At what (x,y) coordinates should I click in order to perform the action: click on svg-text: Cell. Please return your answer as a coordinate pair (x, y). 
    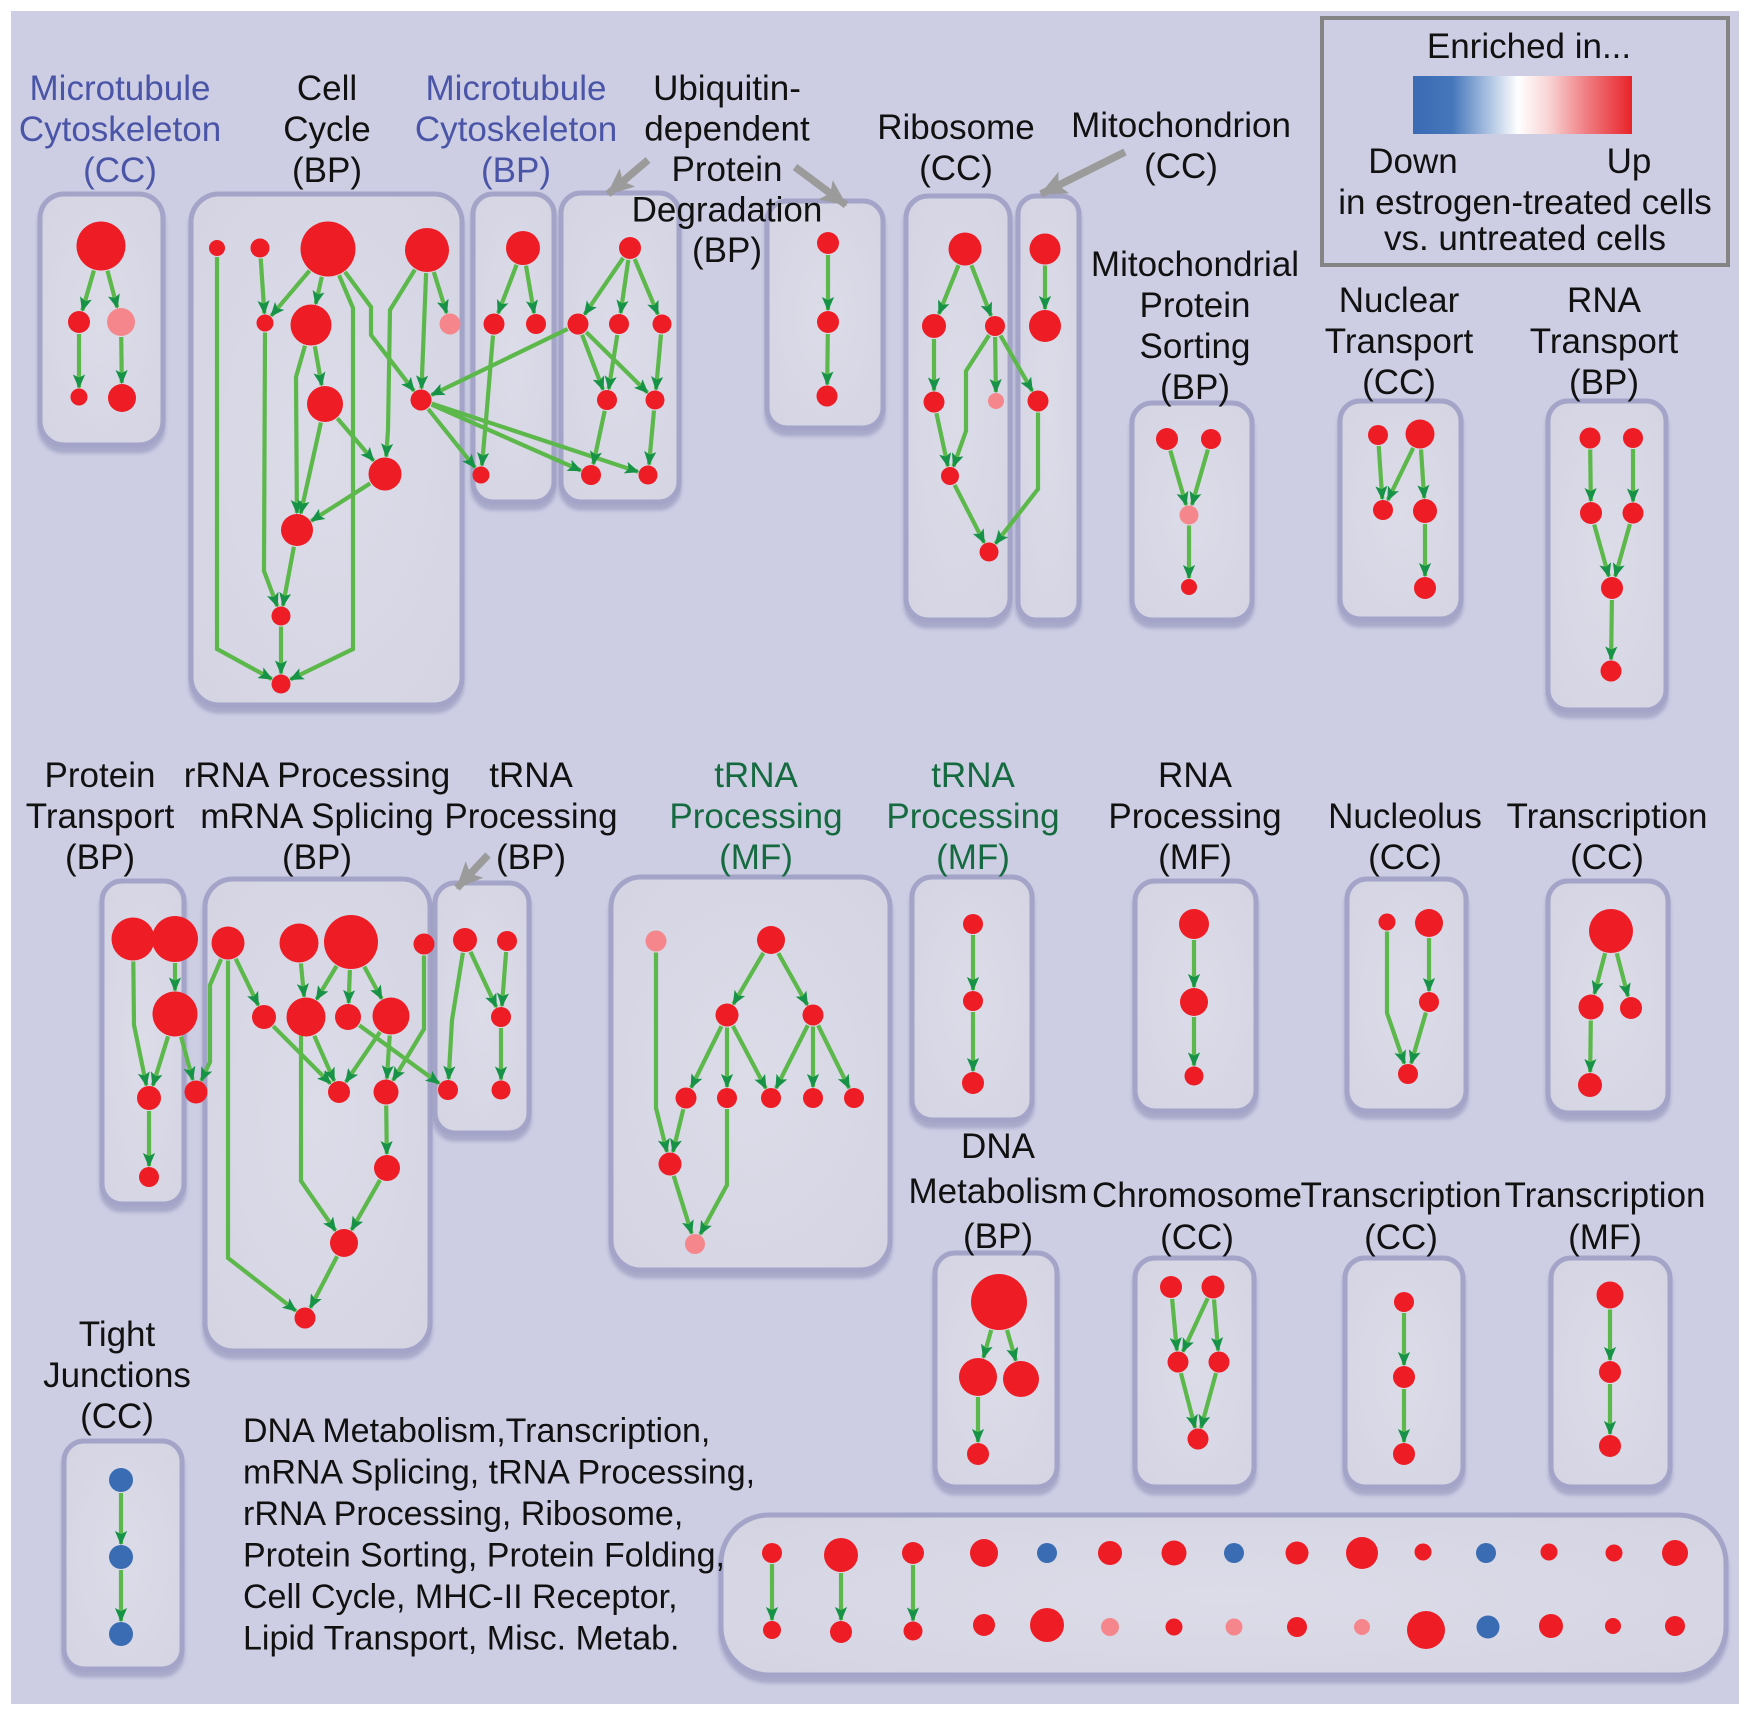
    Looking at the image, I should click on (327, 88).